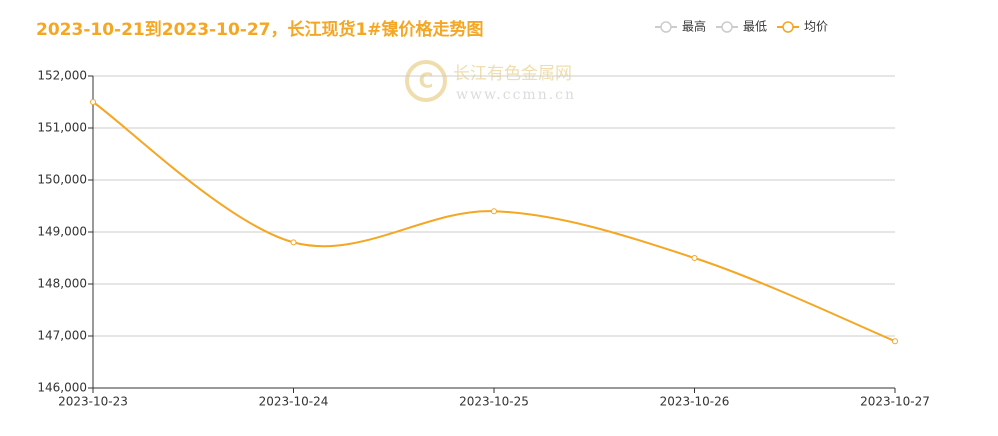  Describe the element at coordinates (494, 402) in the screenshot. I see `x-tick-label: 2023-10-25` at that location.